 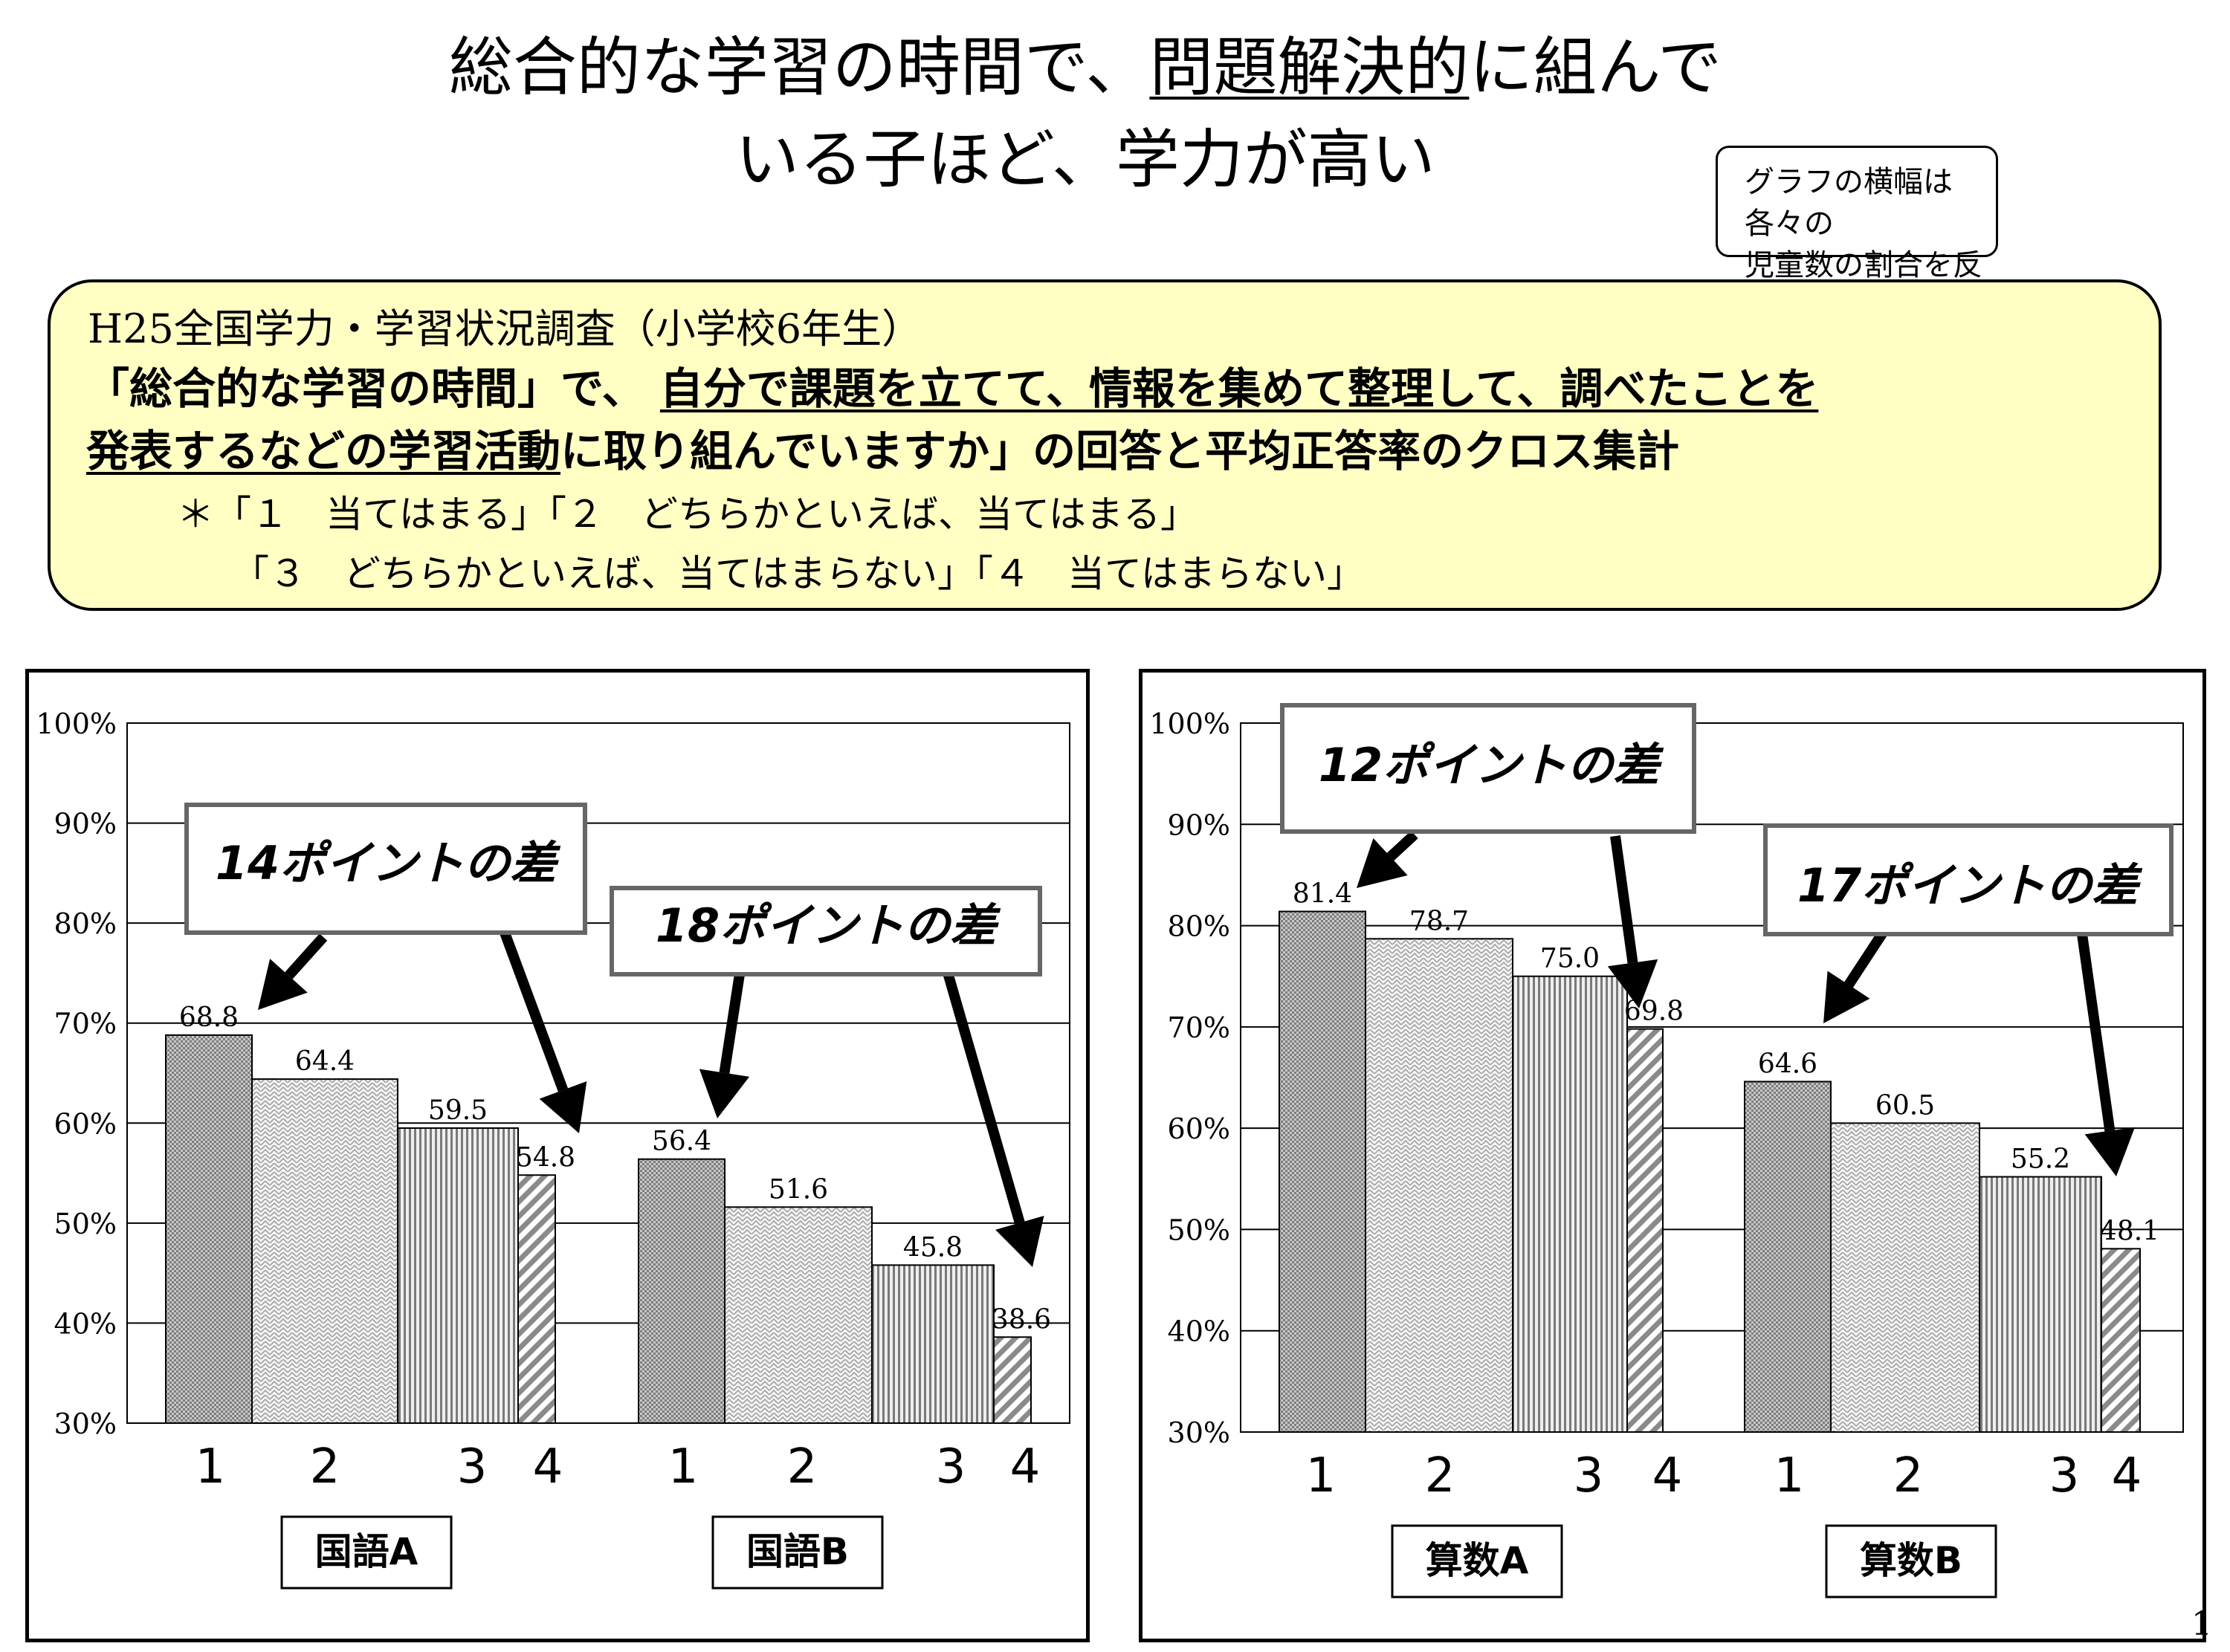 What do you see at coordinates (209, 1017) in the screenshot?
I see `bar-value-label: 68.8` at bounding box center [209, 1017].